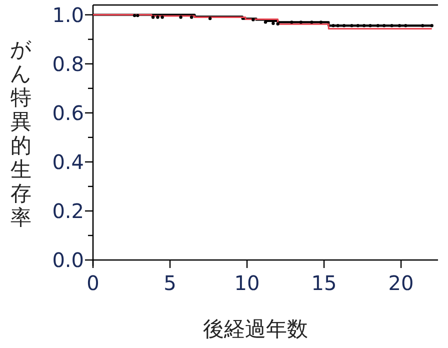 The height and width of the screenshot is (348, 448). I want to click on x-tick-label: 20, so click(401, 283).